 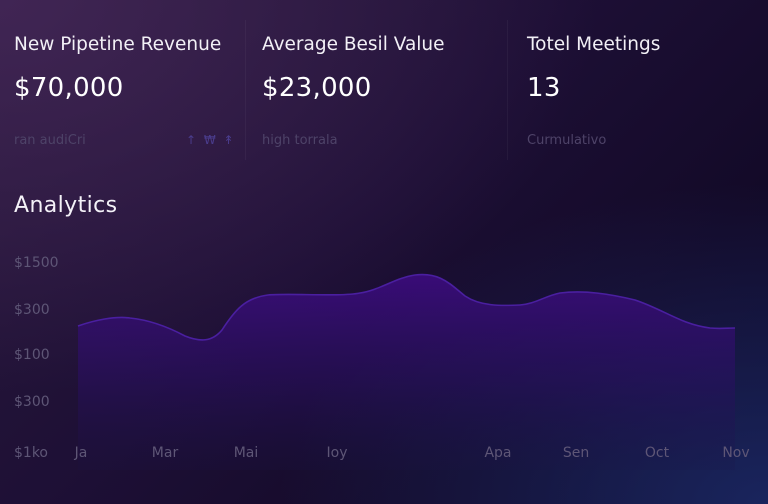 What do you see at coordinates (412, 453) in the screenshot?
I see `x-axis: Ja Mar Mai Ioy Apa Sen Oct Nov` at bounding box center [412, 453].